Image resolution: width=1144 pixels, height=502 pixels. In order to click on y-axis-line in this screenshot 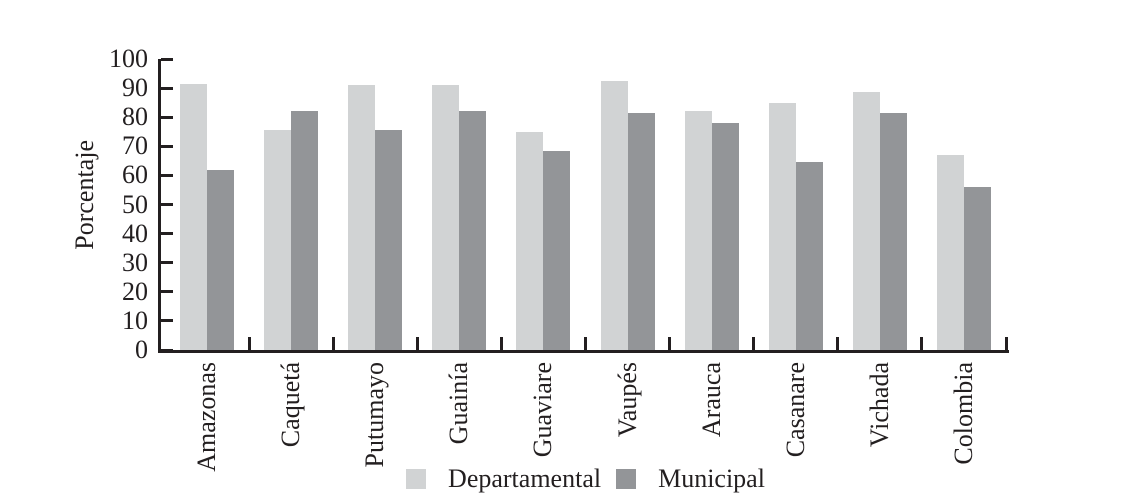, I will do `click(159, 206)`.